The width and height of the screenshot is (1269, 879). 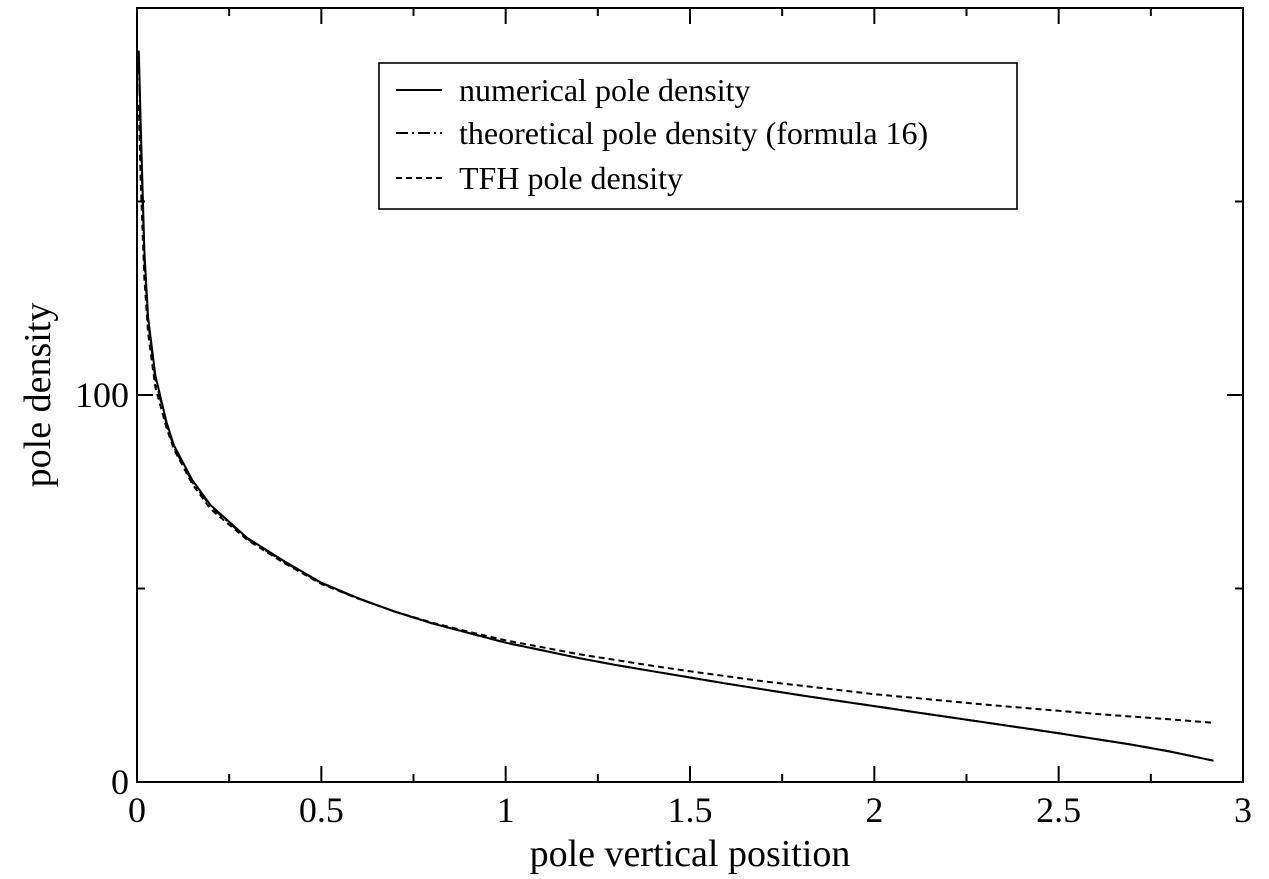 I want to click on legend-box, so click(x=698, y=136).